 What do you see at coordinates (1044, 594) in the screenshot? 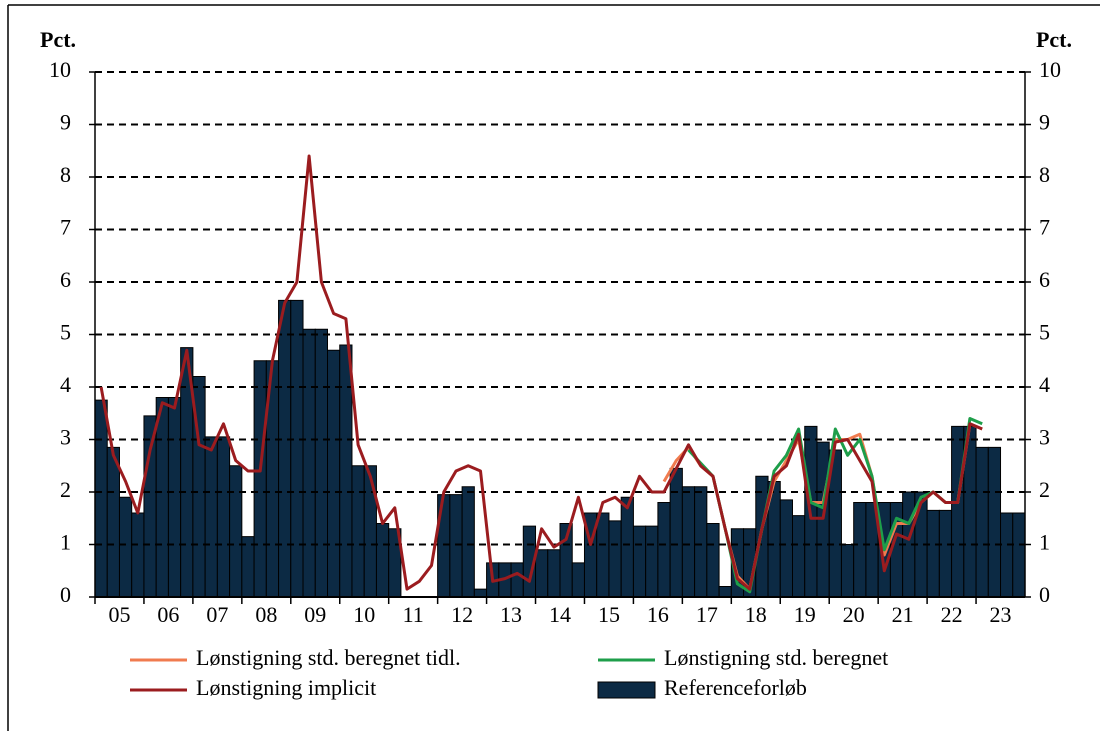
I see `y2-tick-label: 0` at bounding box center [1044, 594].